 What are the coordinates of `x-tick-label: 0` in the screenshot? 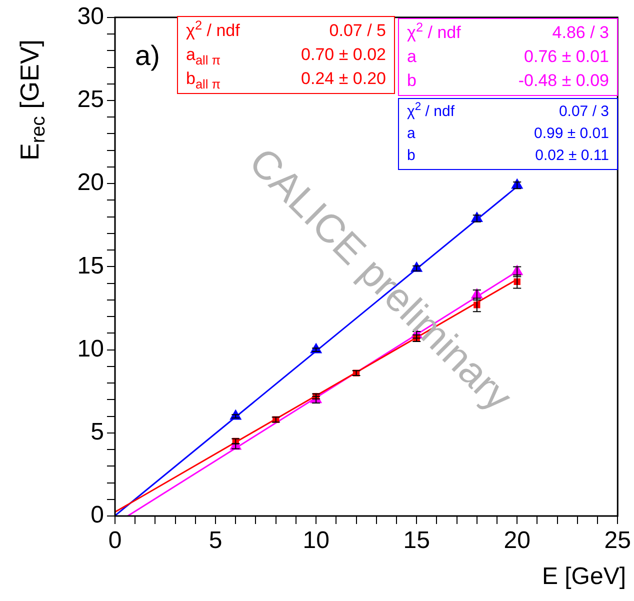 It's located at (115, 540).